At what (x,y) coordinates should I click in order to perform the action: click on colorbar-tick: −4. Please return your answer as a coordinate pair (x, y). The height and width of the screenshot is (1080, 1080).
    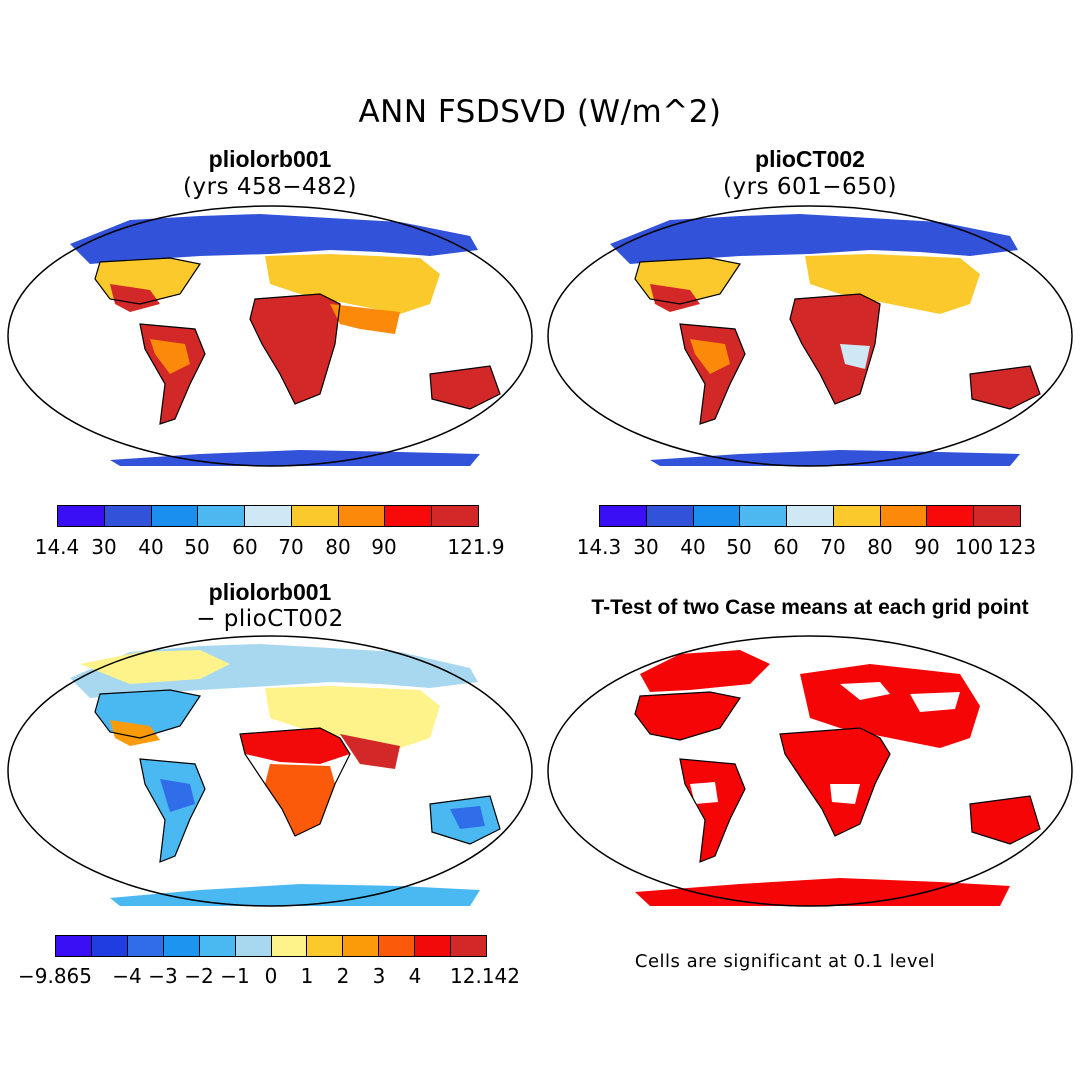
    Looking at the image, I should click on (127, 976).